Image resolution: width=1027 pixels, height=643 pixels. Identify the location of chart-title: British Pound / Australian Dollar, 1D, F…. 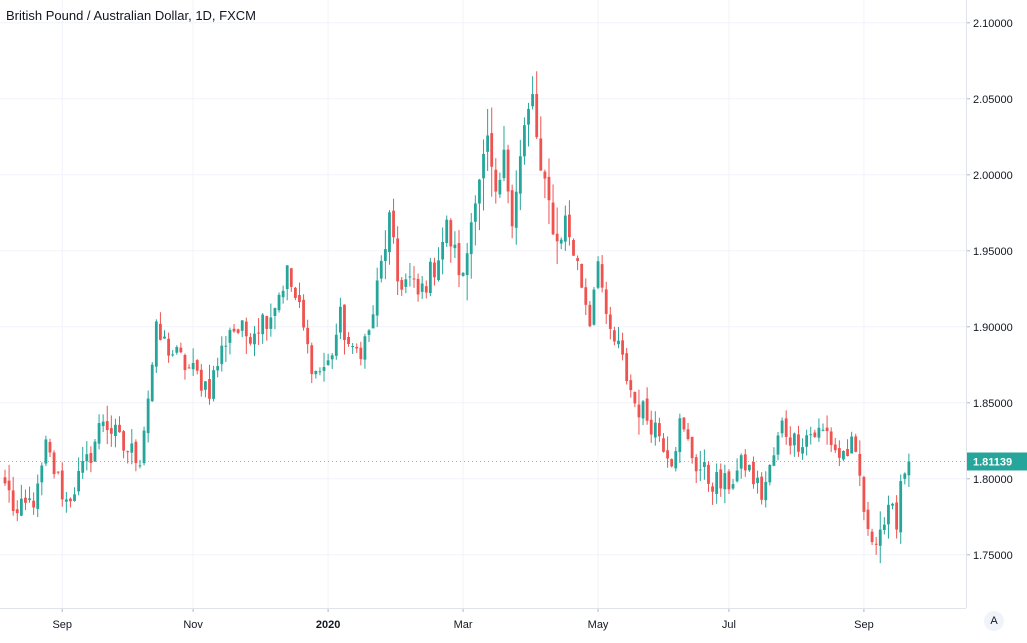
(131, 15).